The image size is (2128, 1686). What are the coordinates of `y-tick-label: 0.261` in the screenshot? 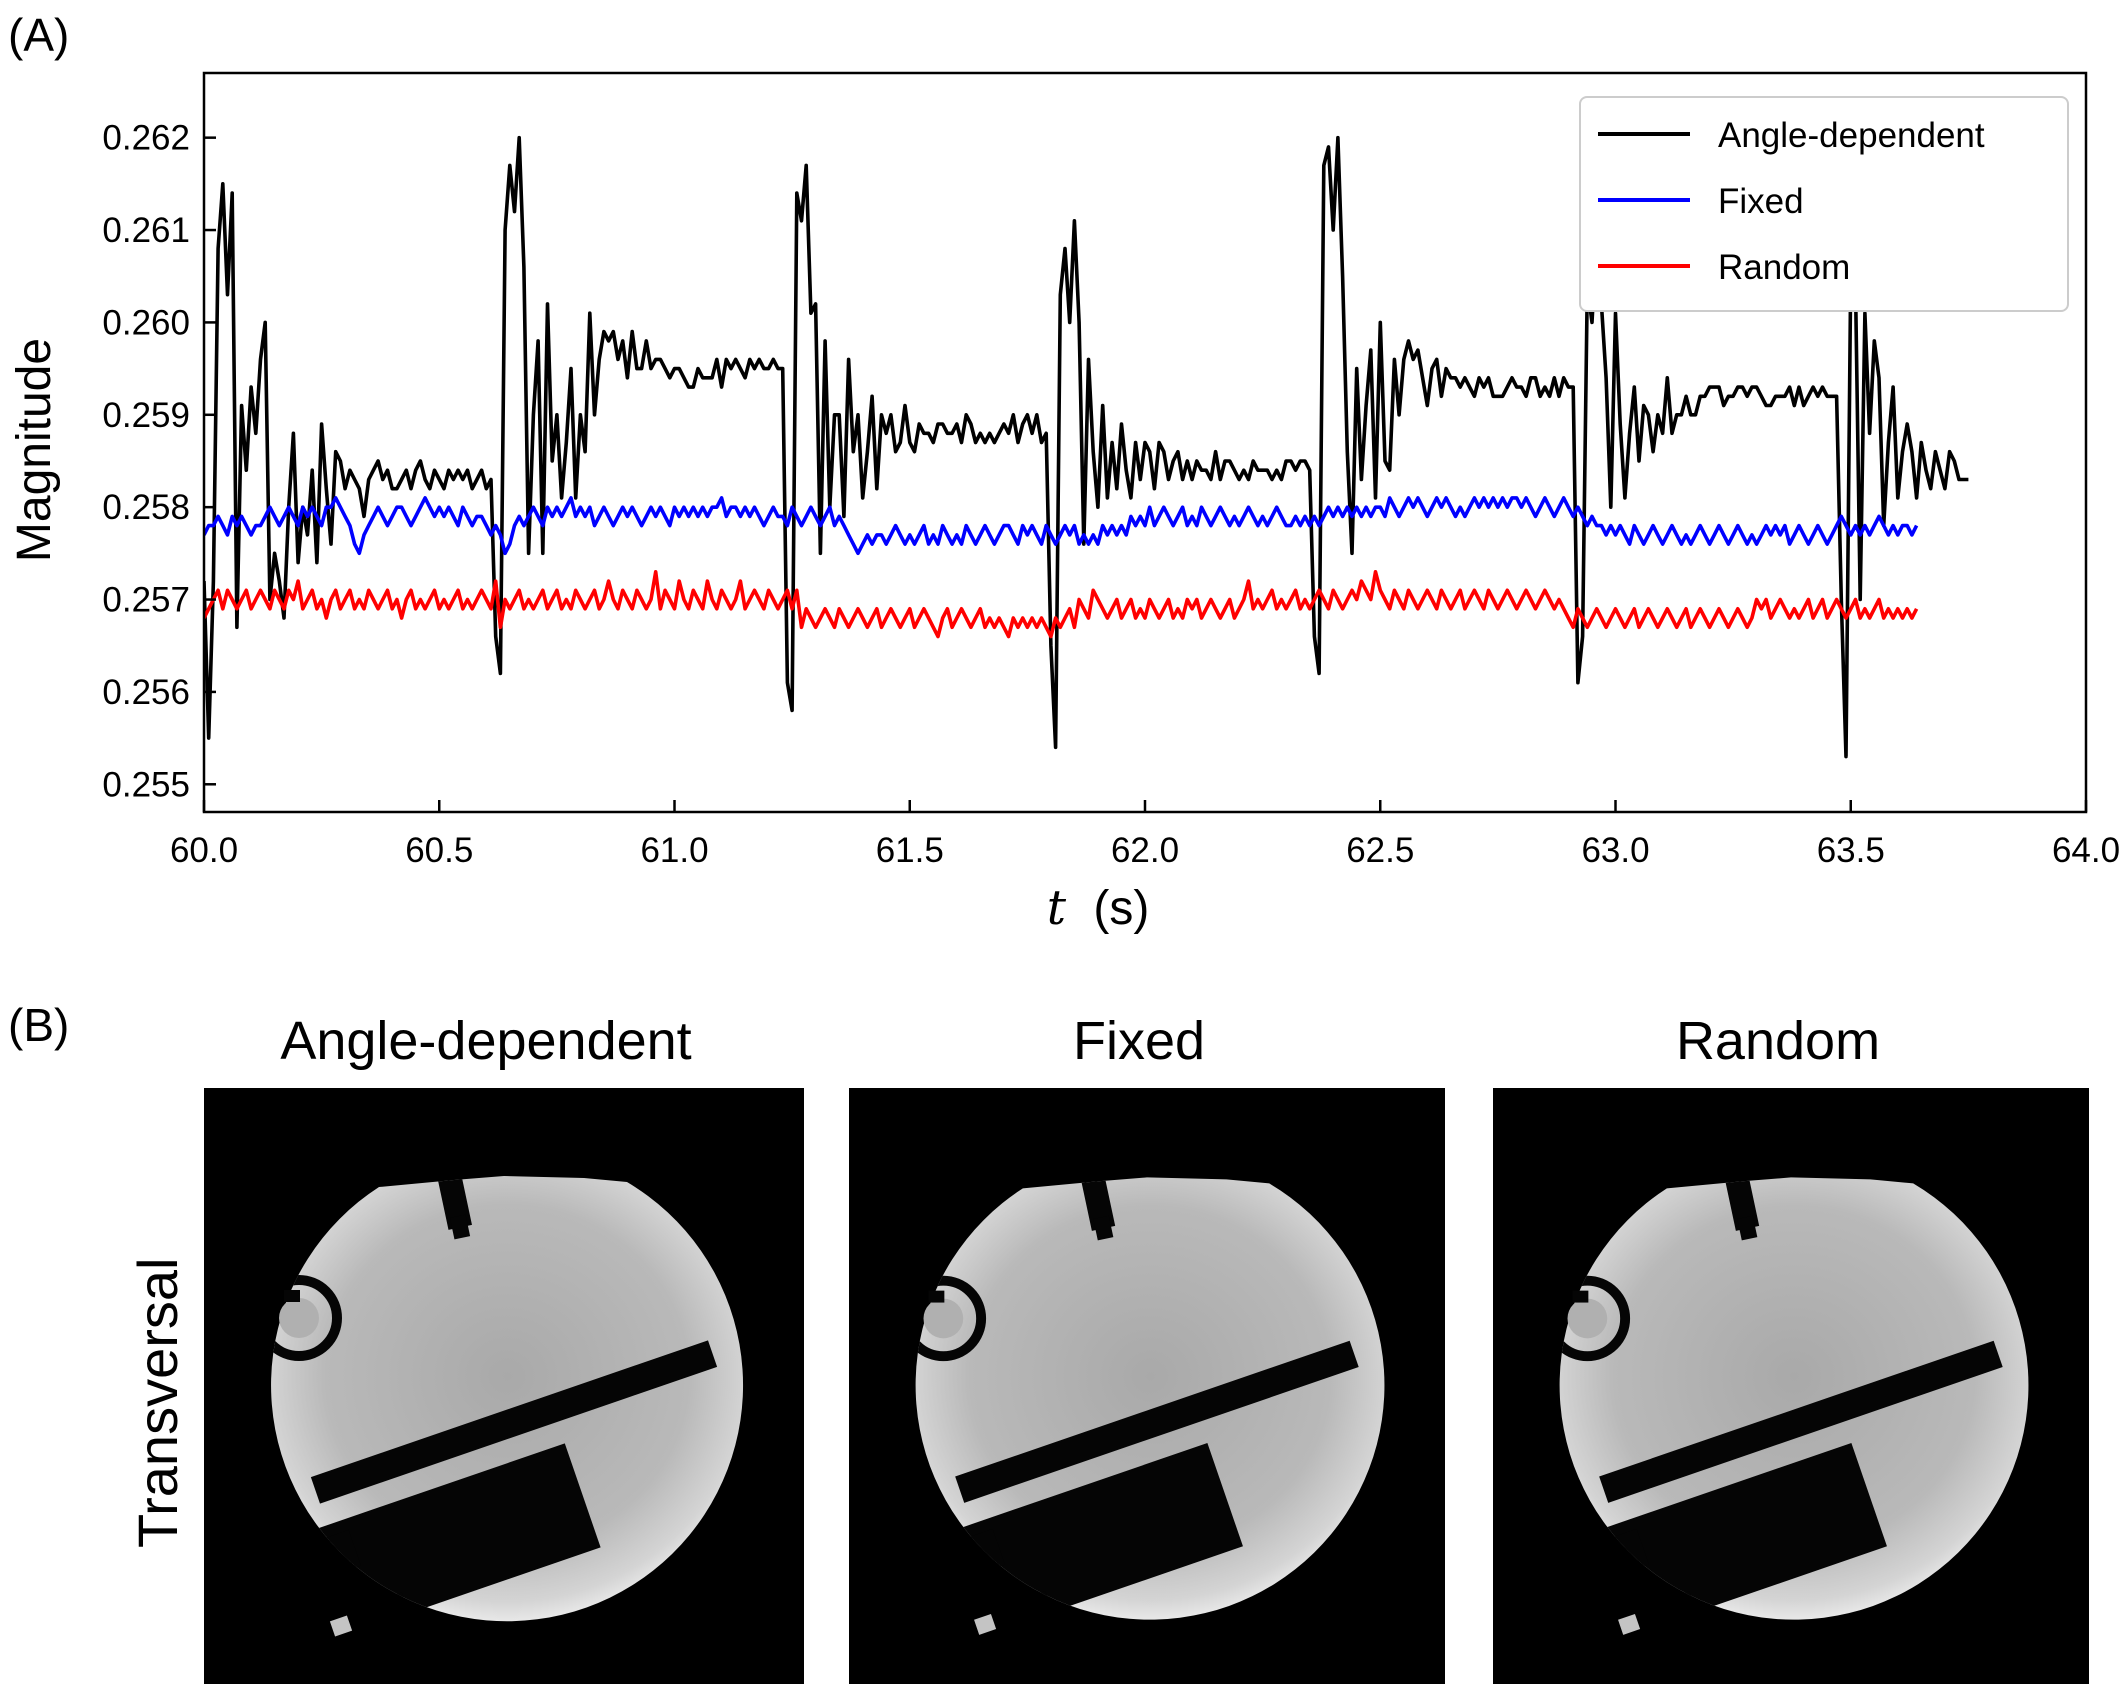 It's located at (146, 230).